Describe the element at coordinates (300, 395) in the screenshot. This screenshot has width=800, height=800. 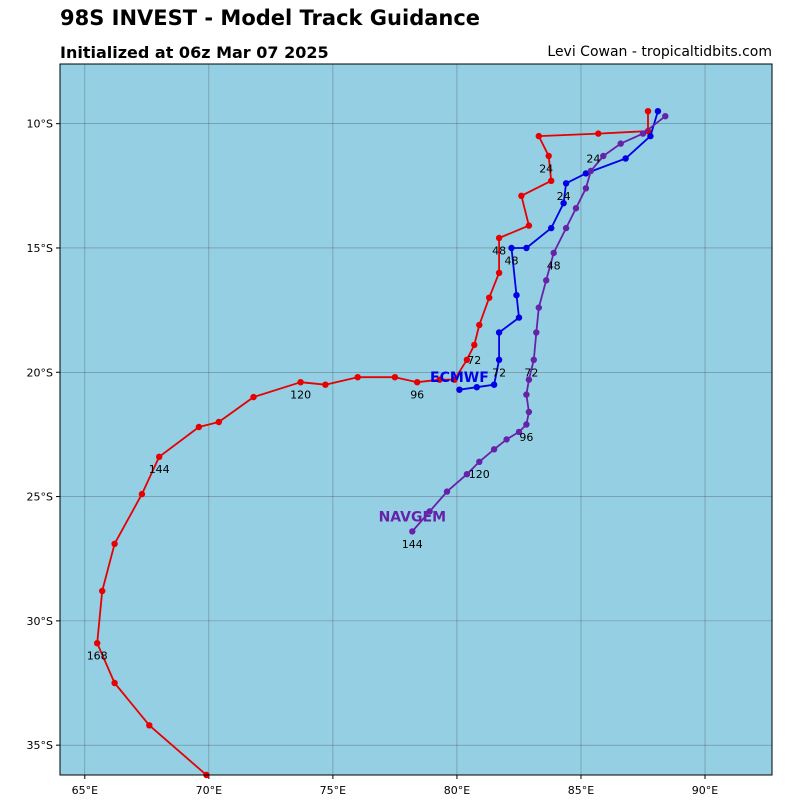
I see `forecast-hour-label: 120` at that location.